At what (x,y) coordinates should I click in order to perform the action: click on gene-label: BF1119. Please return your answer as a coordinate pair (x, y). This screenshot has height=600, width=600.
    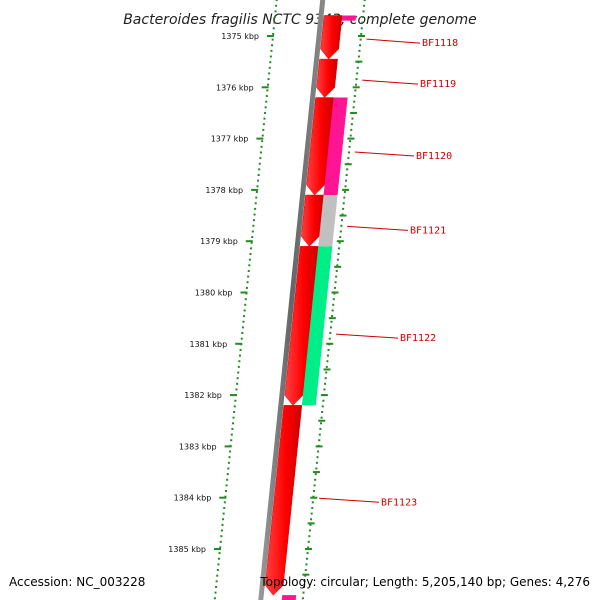
    Looking at the image, I should click on (438, 84).